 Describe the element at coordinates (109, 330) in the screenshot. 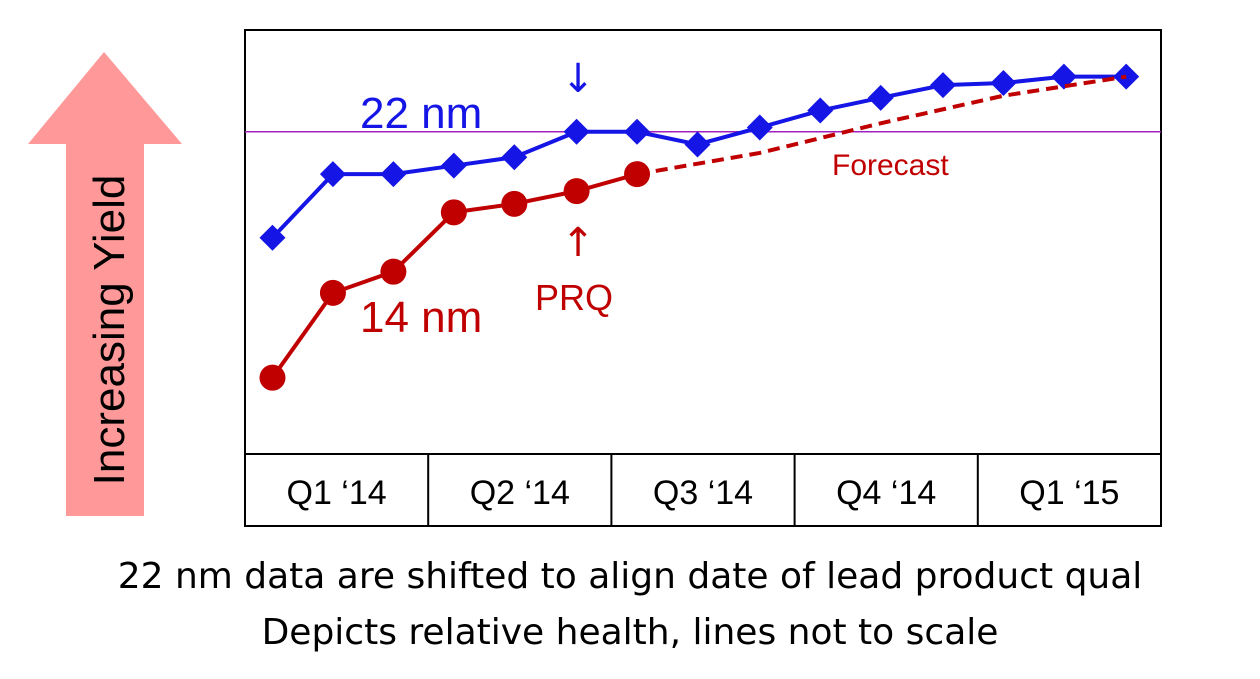

I see `y-axis-label: Increasing Yield` at that location.